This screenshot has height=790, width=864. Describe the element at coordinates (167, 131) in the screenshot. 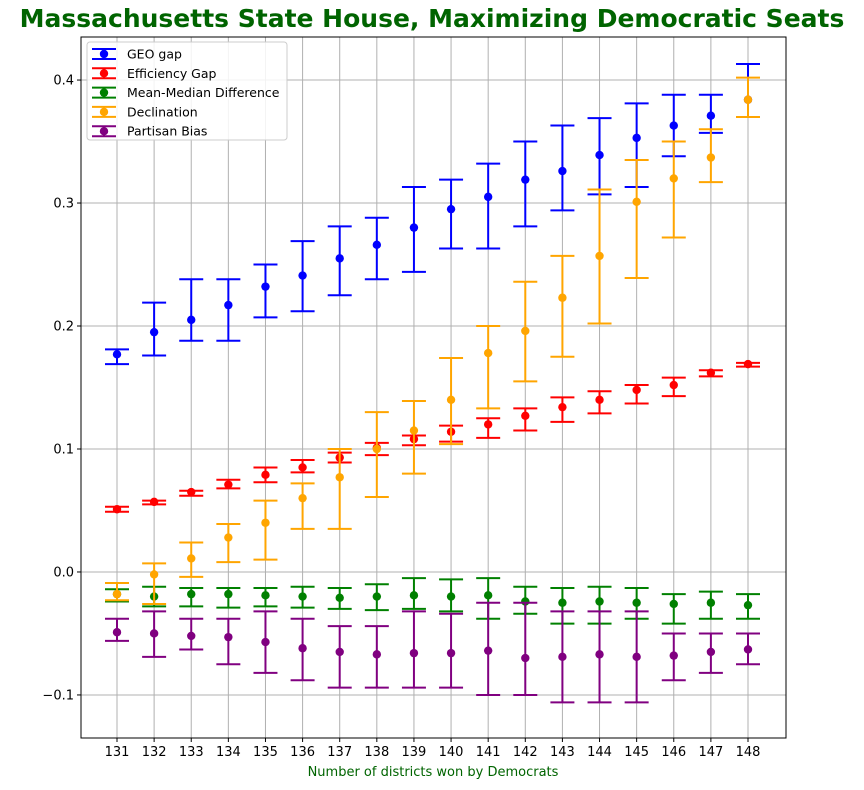

I see `legend-label: Partisan Bias` at that location.